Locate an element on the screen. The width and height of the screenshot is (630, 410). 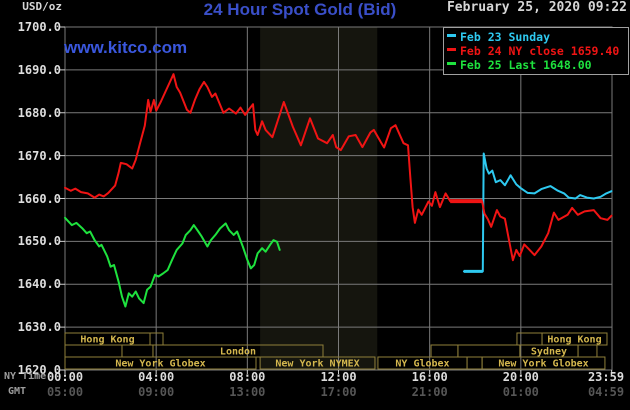
y-axis-label: 1670.0 is located at coordinates (39, 155).